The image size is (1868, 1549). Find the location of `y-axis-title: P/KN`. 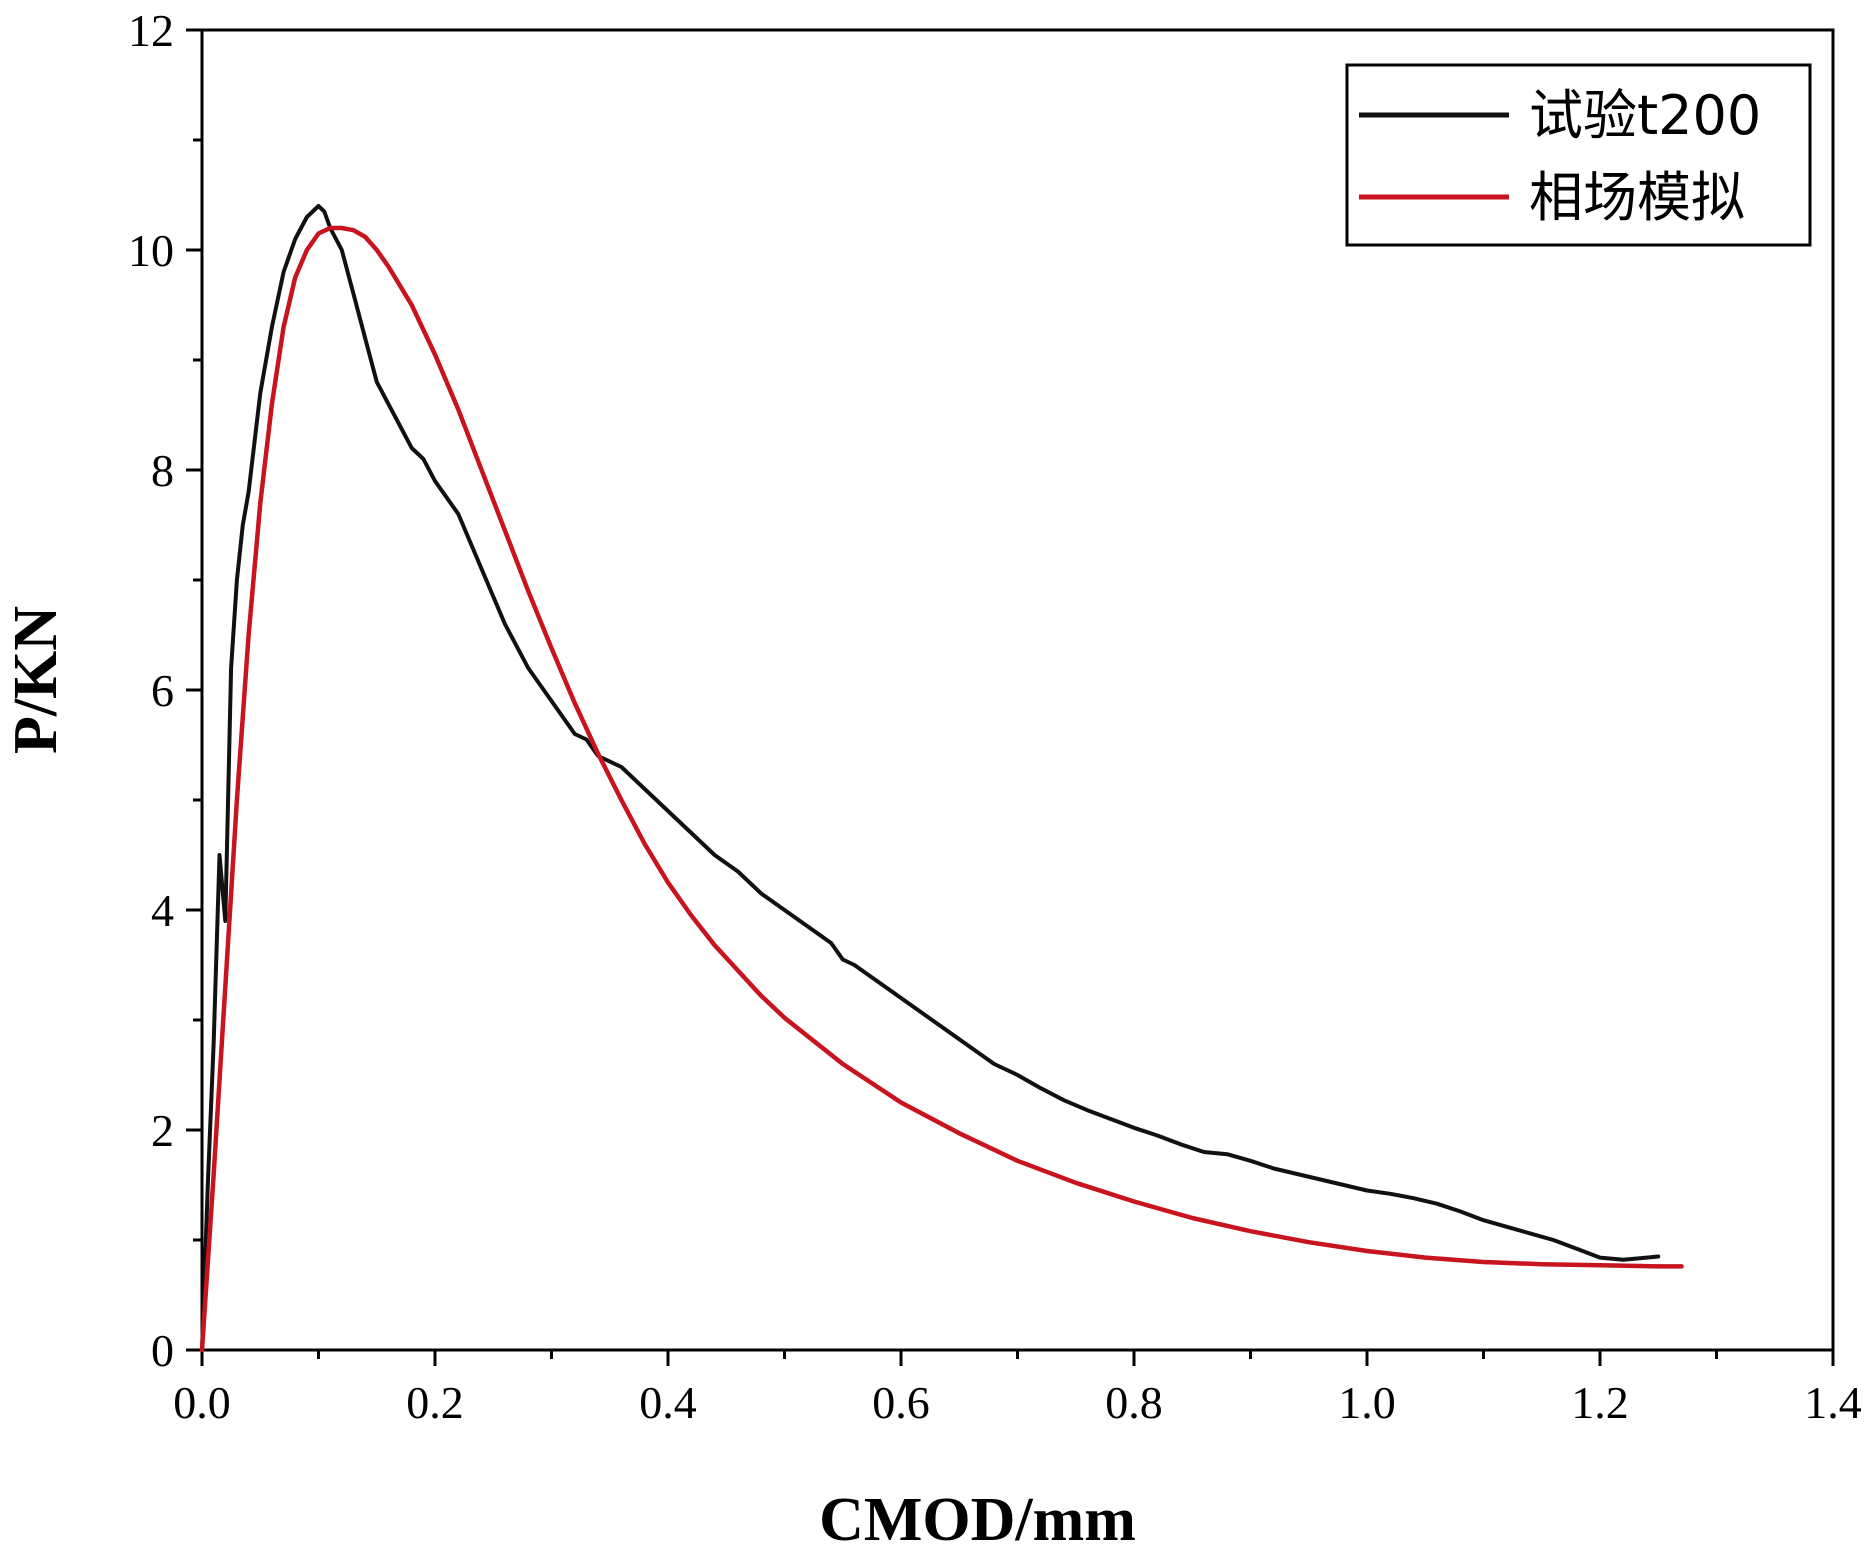

y-axis-title: P/KN is located at coordinates (36, 680).